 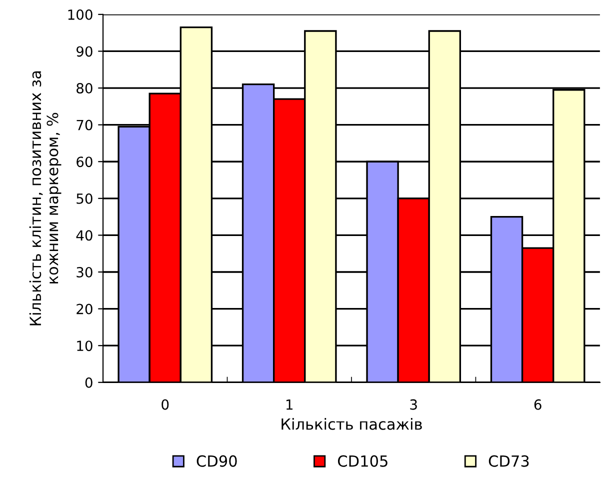 What do you see at coordinates (165, 404) in the screenshot?
I see `x-tick-label: 0` at bounding box center [165, 404].